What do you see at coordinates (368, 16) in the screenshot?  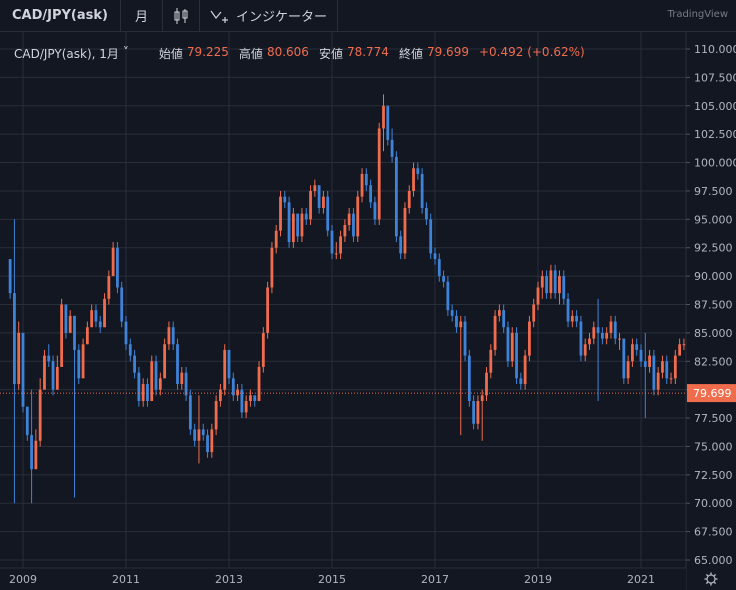 I see `top-toolbar: CAD/JPY(ask) 月 インジケーター TradingView` at bounding box center [368, 16].